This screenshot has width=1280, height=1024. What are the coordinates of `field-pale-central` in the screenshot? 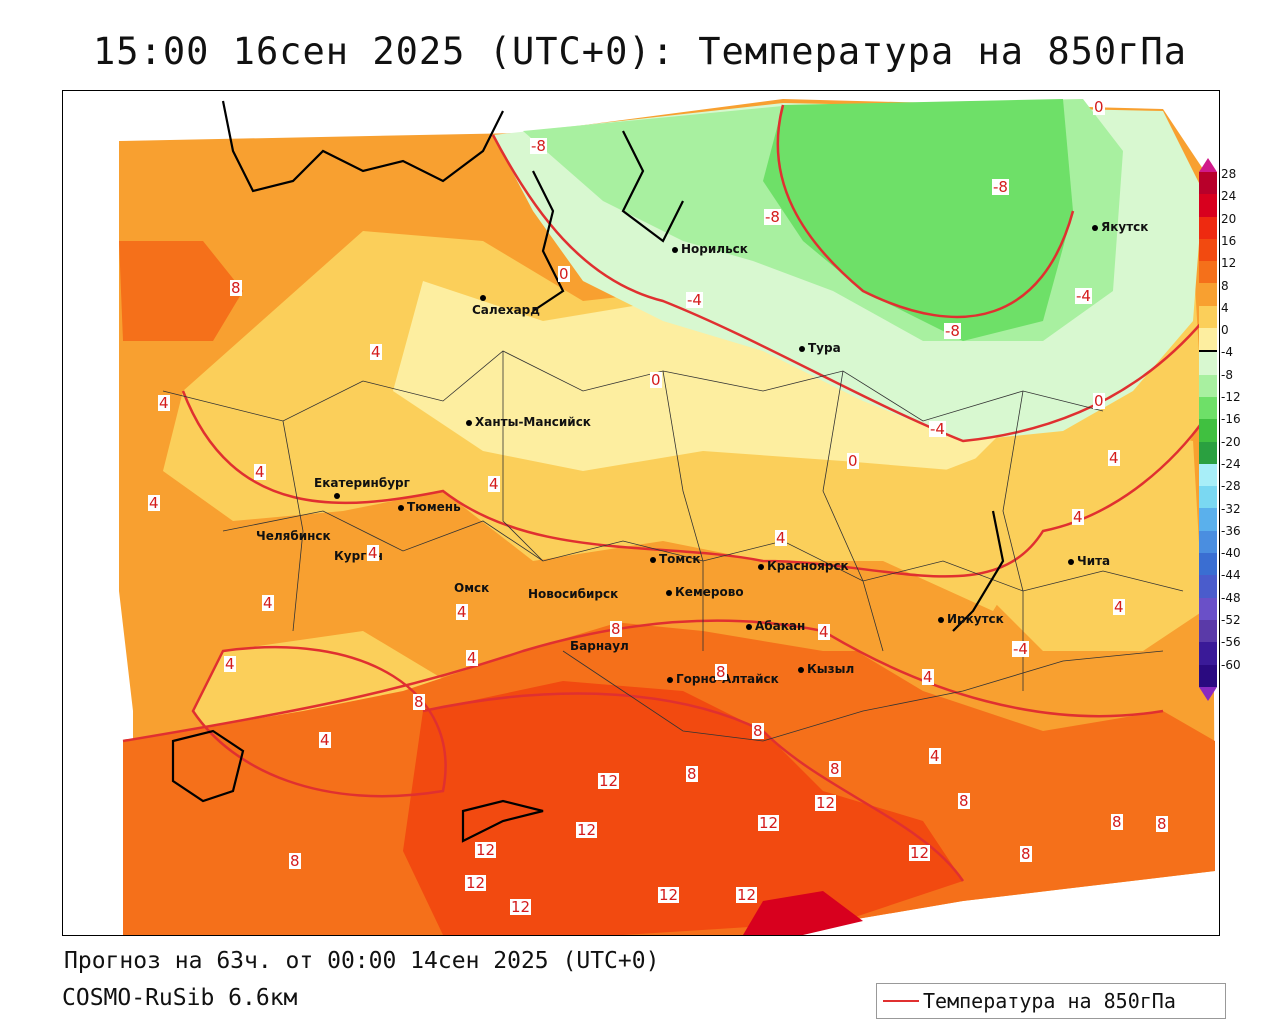 It's located at (698, 376).